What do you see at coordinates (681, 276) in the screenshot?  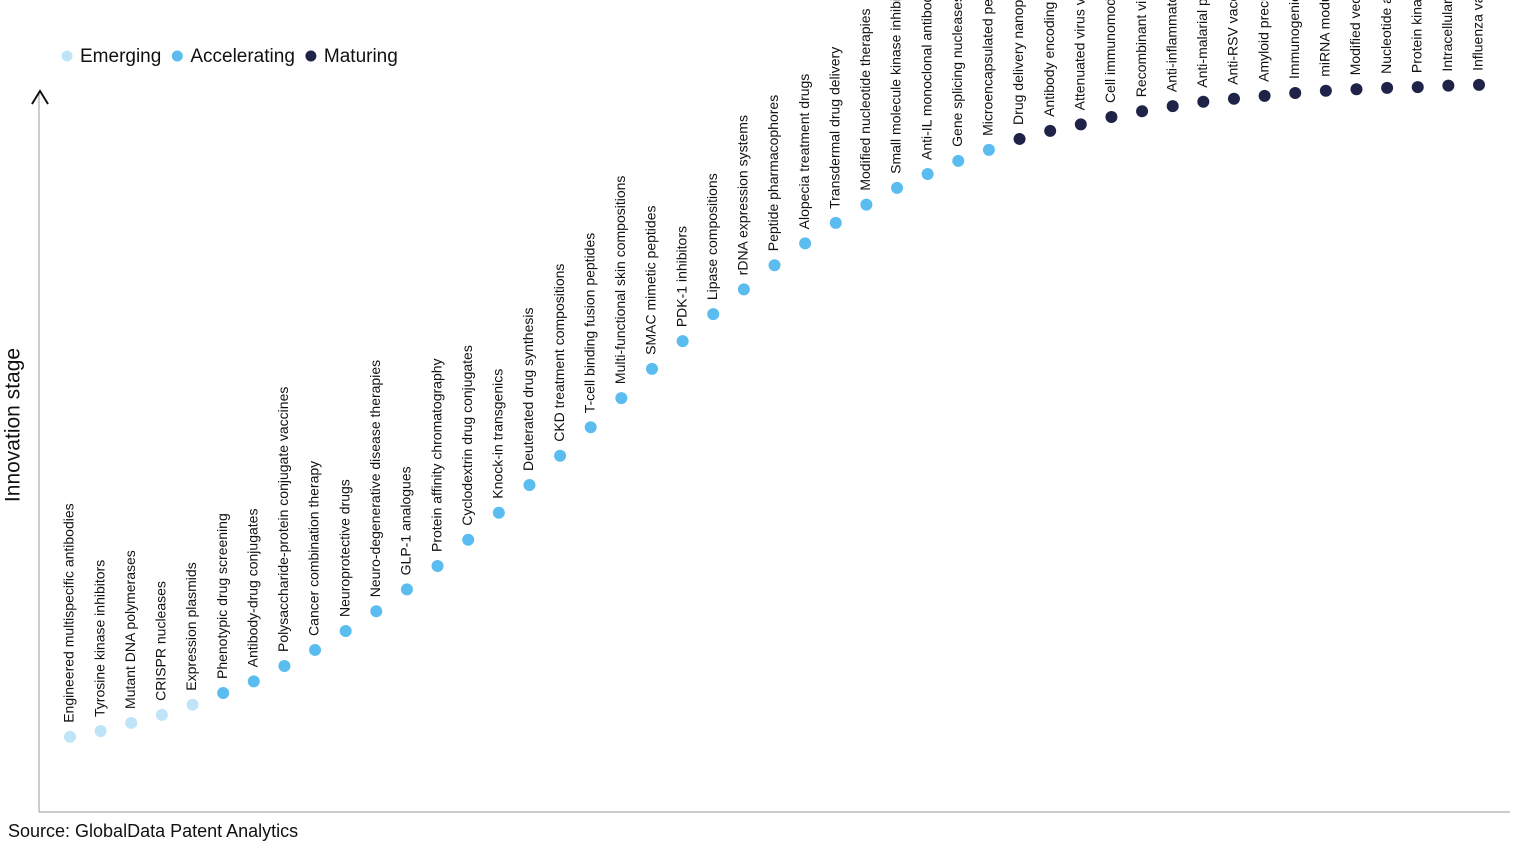 I see `category-label: PDK-1 inhibitors` at bounding box center [681, 276].